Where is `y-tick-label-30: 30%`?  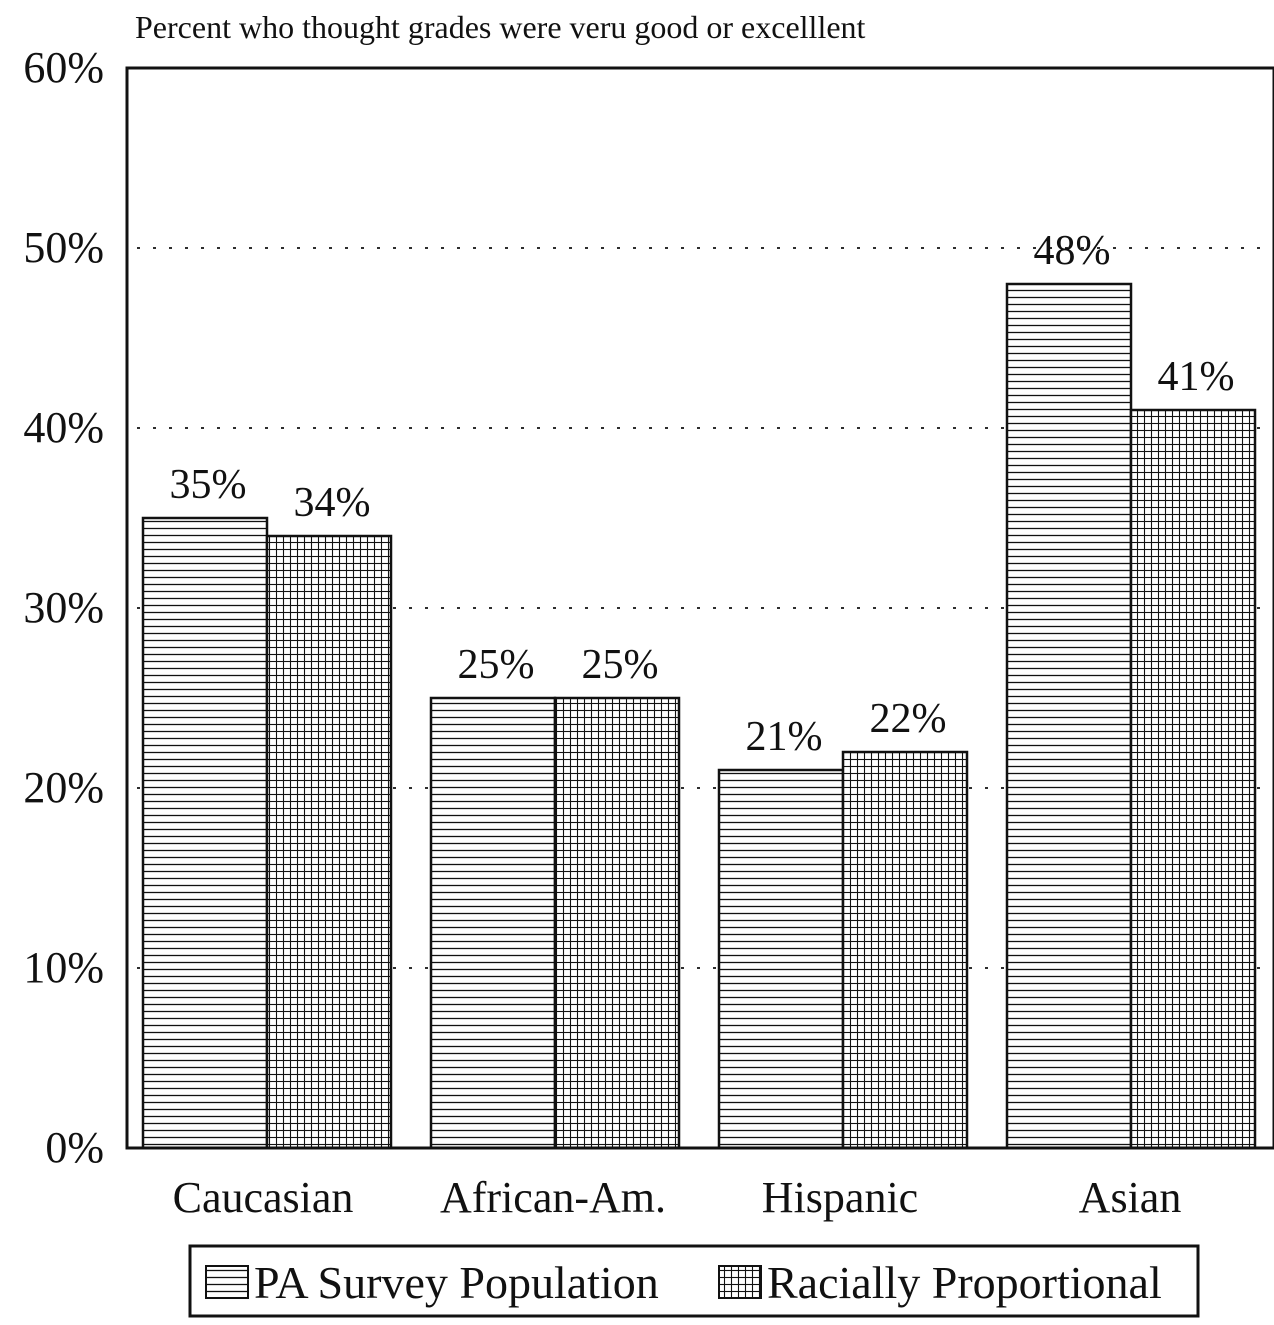
y-tick-label-30: 30% is located at coordinates (63, 607).